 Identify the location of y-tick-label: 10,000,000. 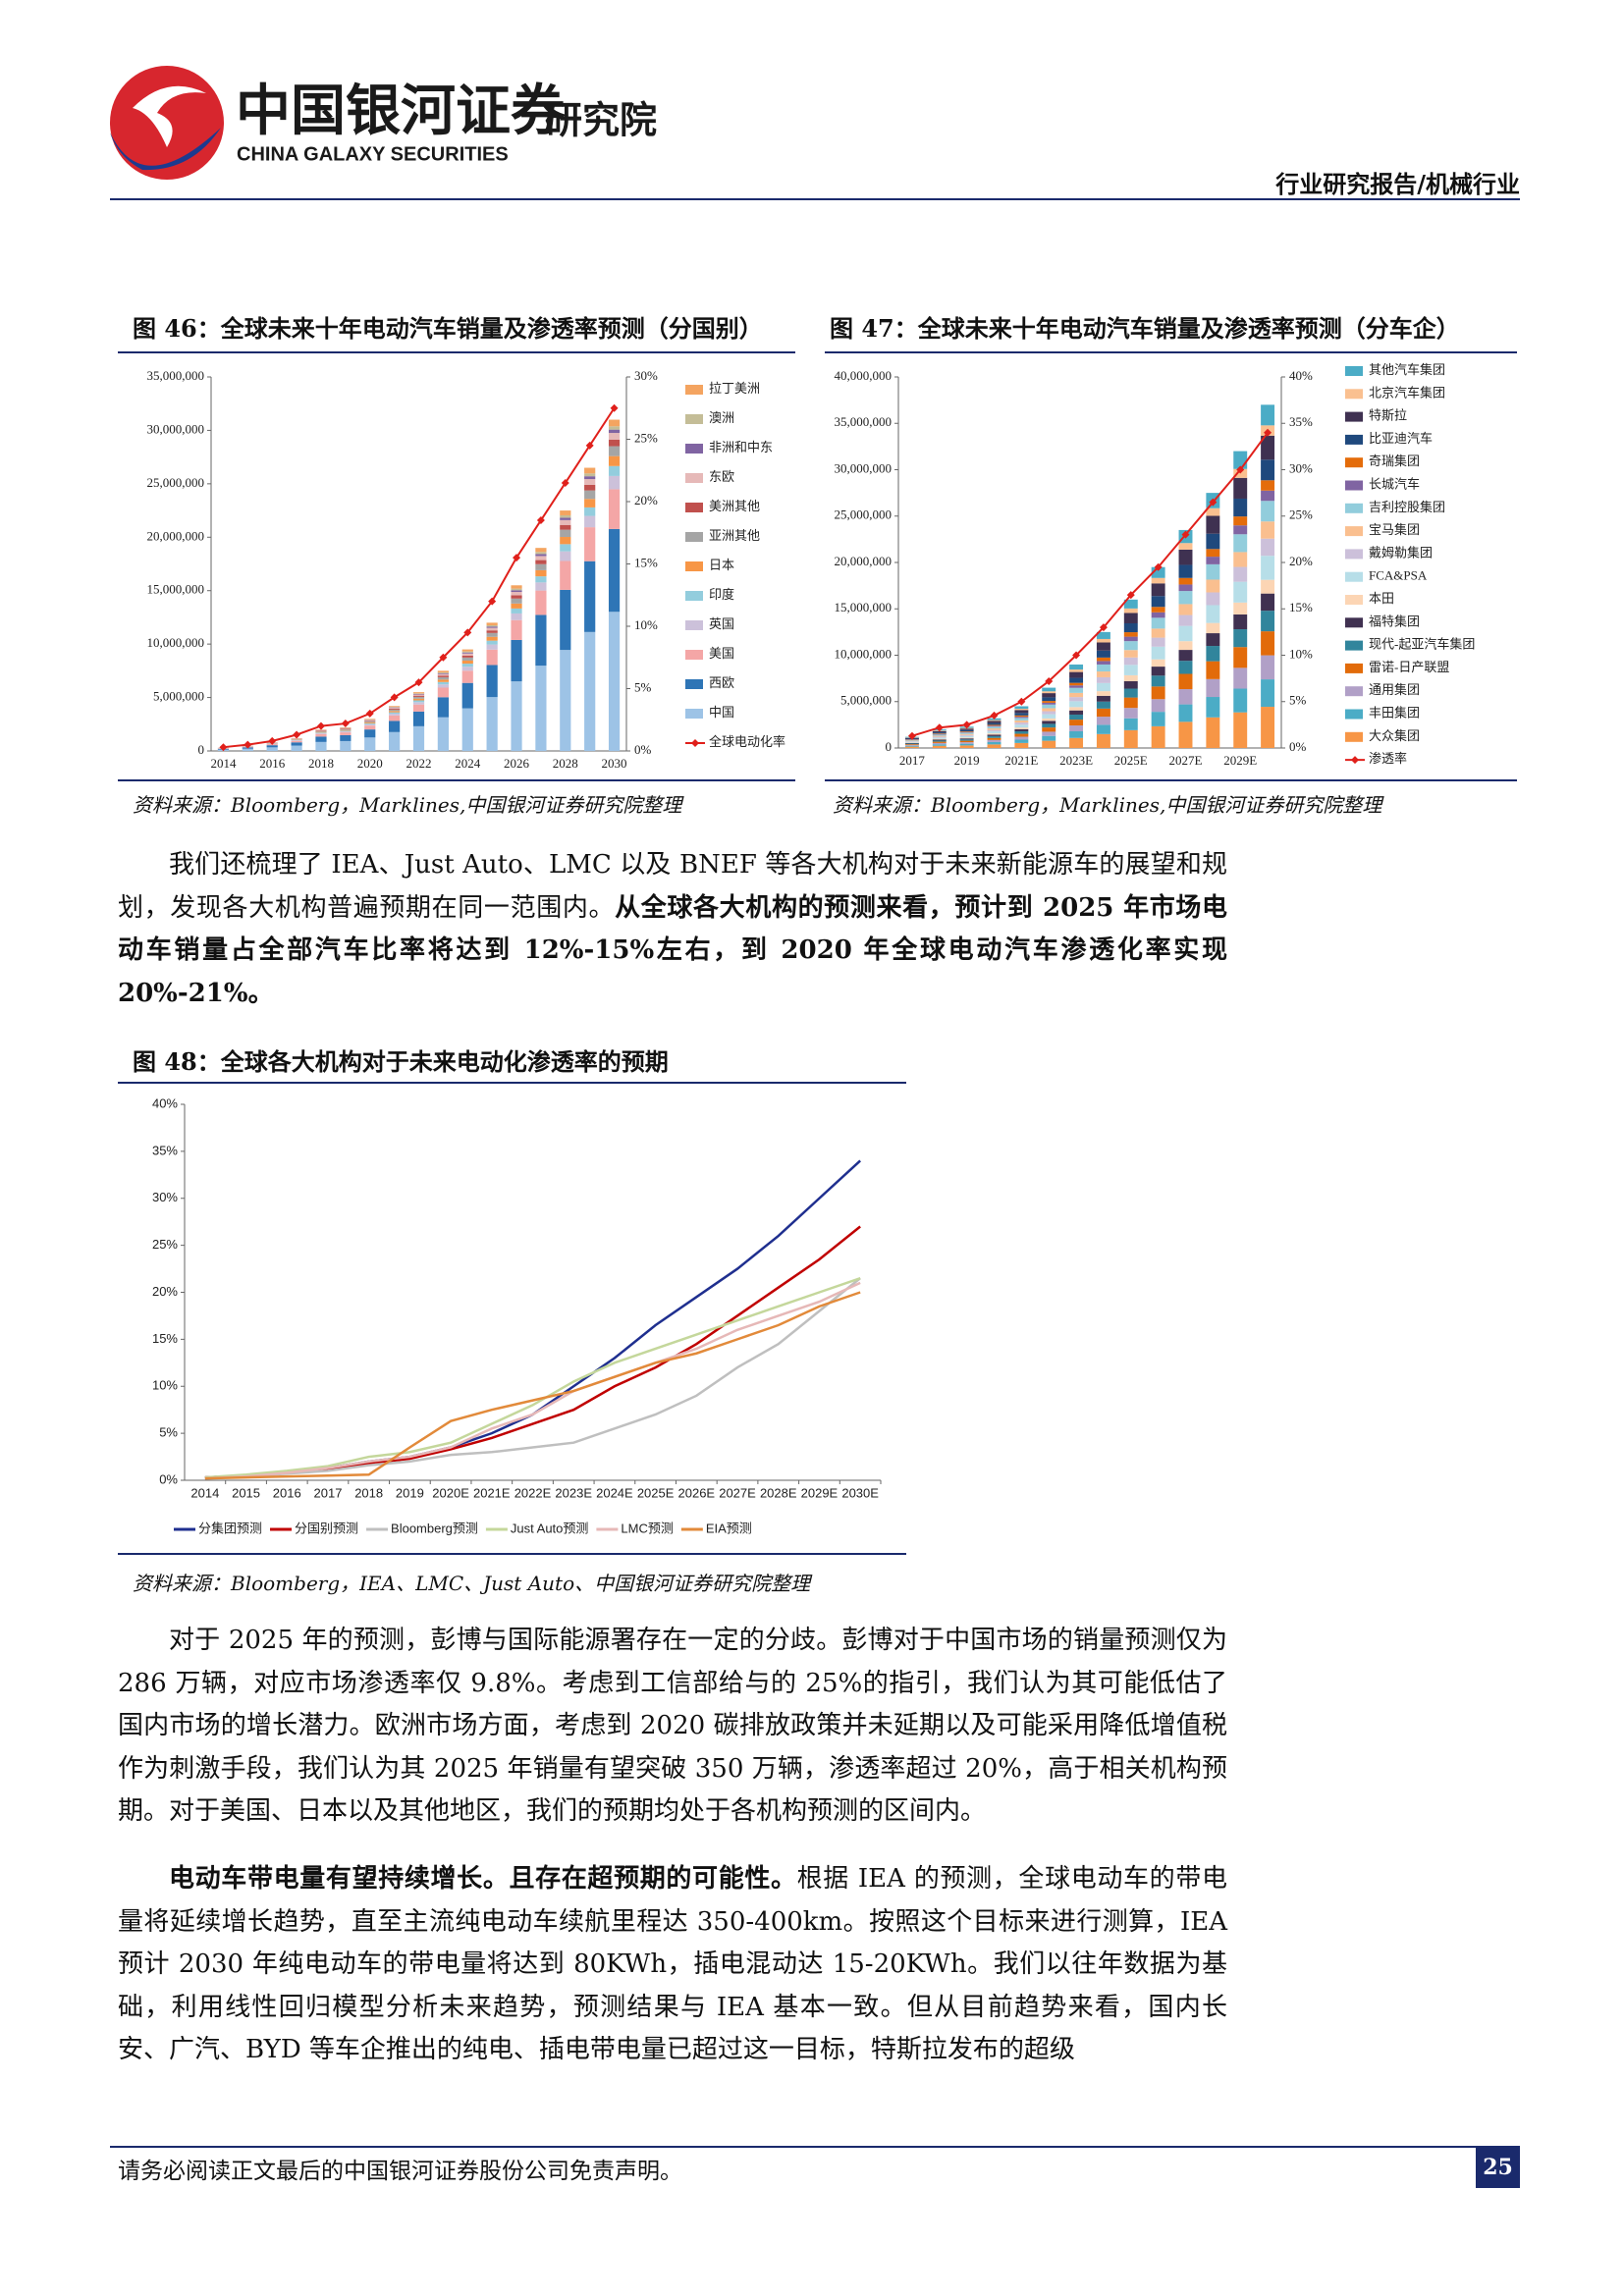
(864, 653).